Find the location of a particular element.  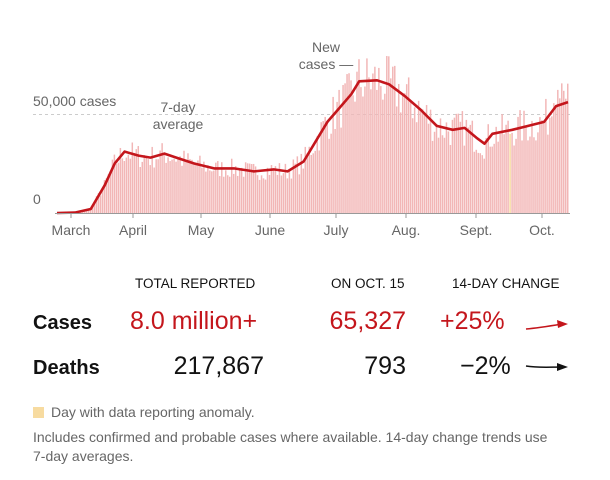

y-tick-0: 0 is located at coordinates (37, 199).